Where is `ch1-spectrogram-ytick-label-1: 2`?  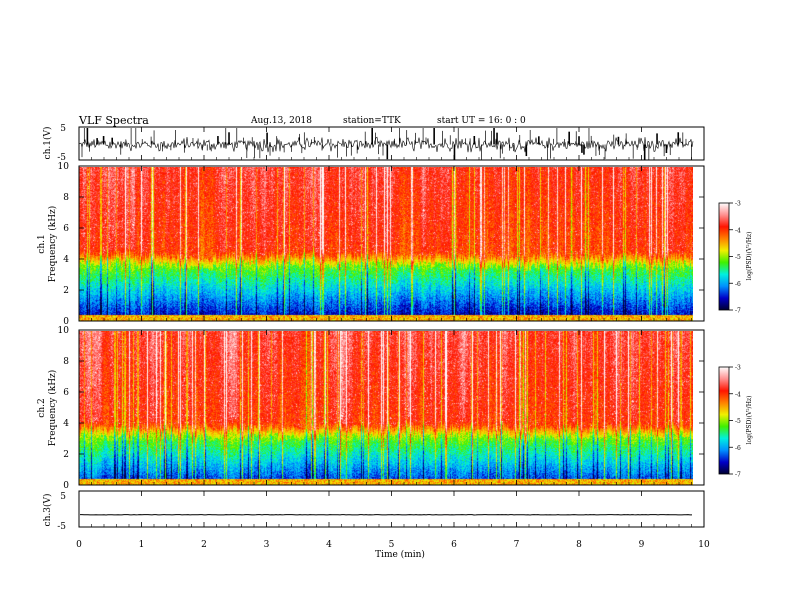
ch1-spectrogram-ytick-label-1: 2 is located at coordinates (66, 291).